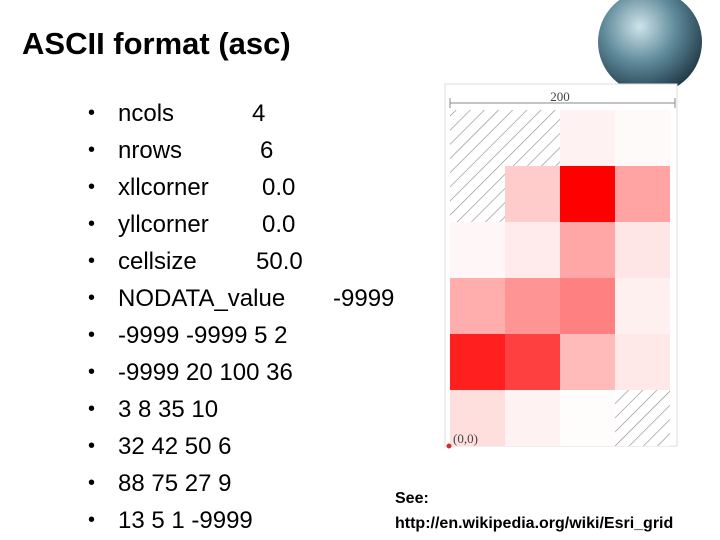 This screenshot has width=720, height=540. Describe the element at coordinates (259, 113) in the screenshot. I see `header-value: 4` at that location.